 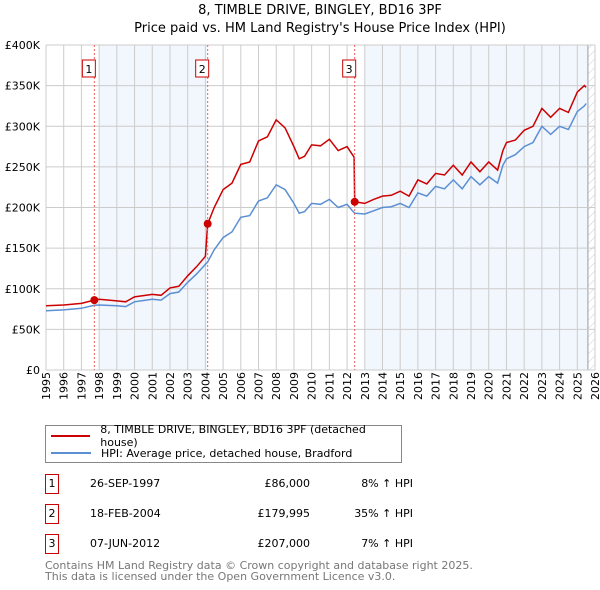 What do you see at coordinates (23, 86) in the screenshot?
I see `y-tick-label: £350K` at bounding box center [23, 86].